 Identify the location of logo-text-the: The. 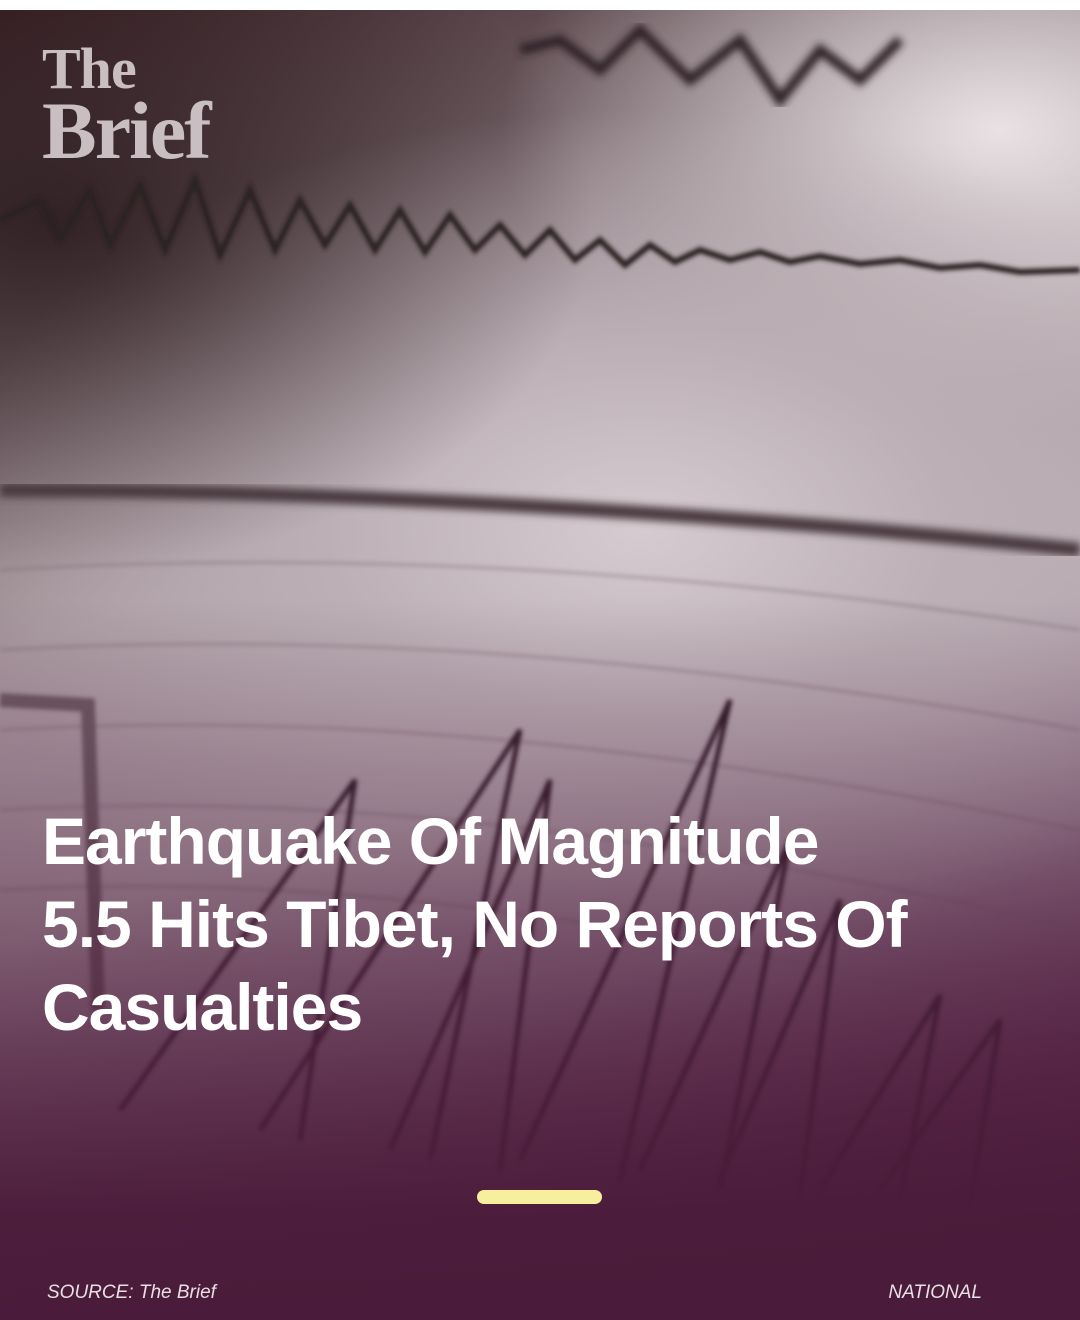
(89, 68).